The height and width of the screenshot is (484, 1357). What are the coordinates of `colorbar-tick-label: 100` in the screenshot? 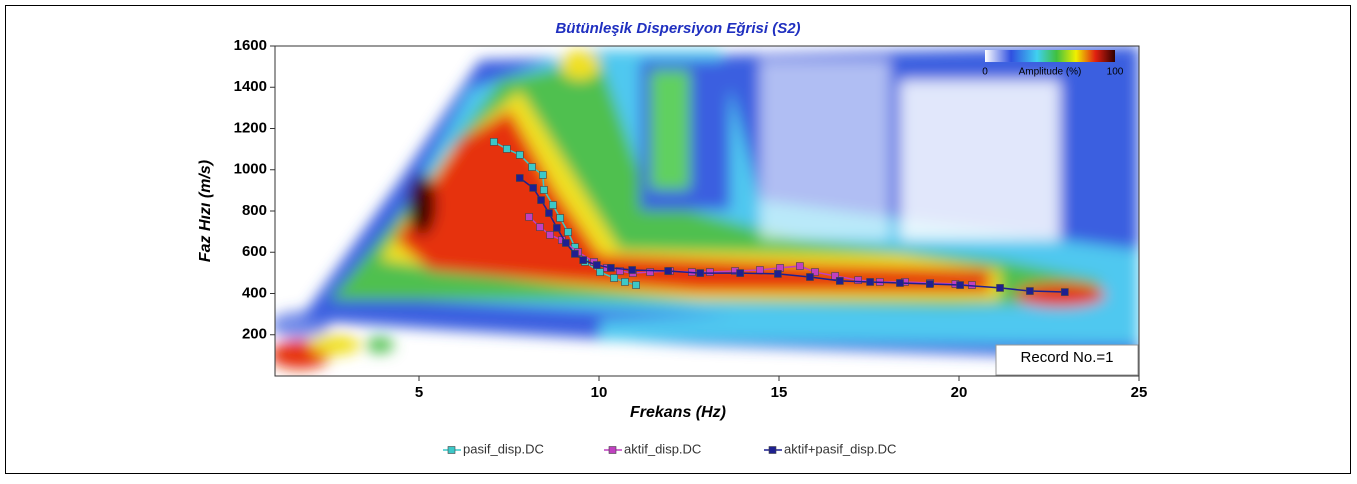 It's located at (1115, 72).